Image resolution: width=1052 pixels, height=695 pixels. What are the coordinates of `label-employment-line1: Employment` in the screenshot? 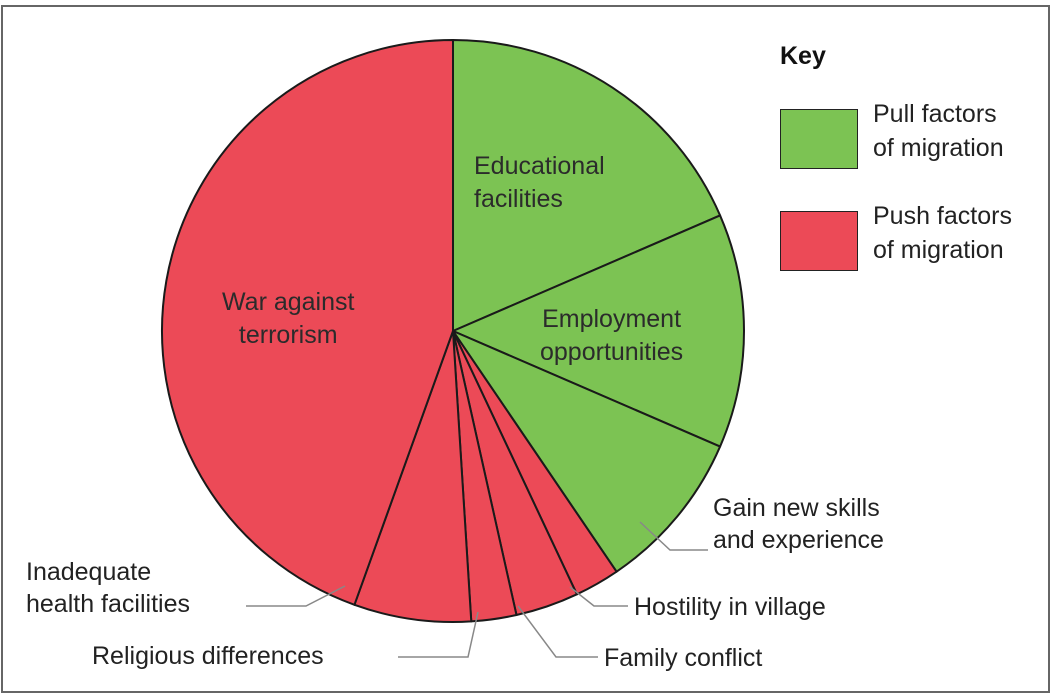 It's located at (612, 319).